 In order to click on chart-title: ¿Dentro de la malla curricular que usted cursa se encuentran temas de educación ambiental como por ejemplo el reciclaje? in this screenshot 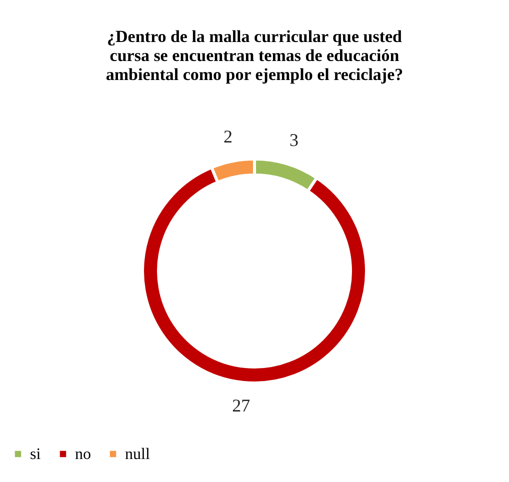, I will do `click(255, 55)`.